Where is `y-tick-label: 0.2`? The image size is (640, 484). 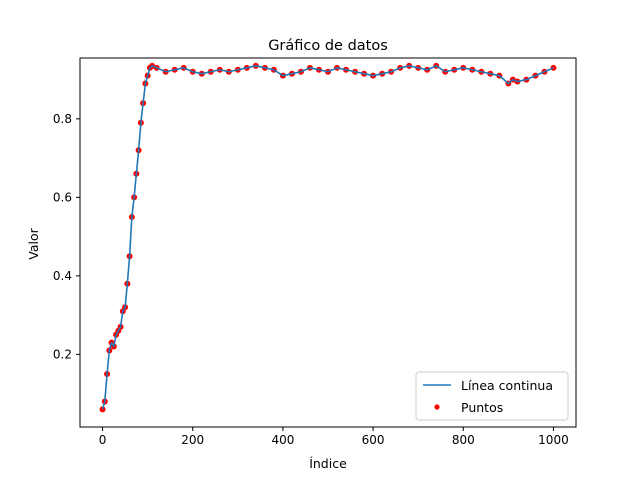
y-tick-label: 0.2 is located at coordinates (62, 354).